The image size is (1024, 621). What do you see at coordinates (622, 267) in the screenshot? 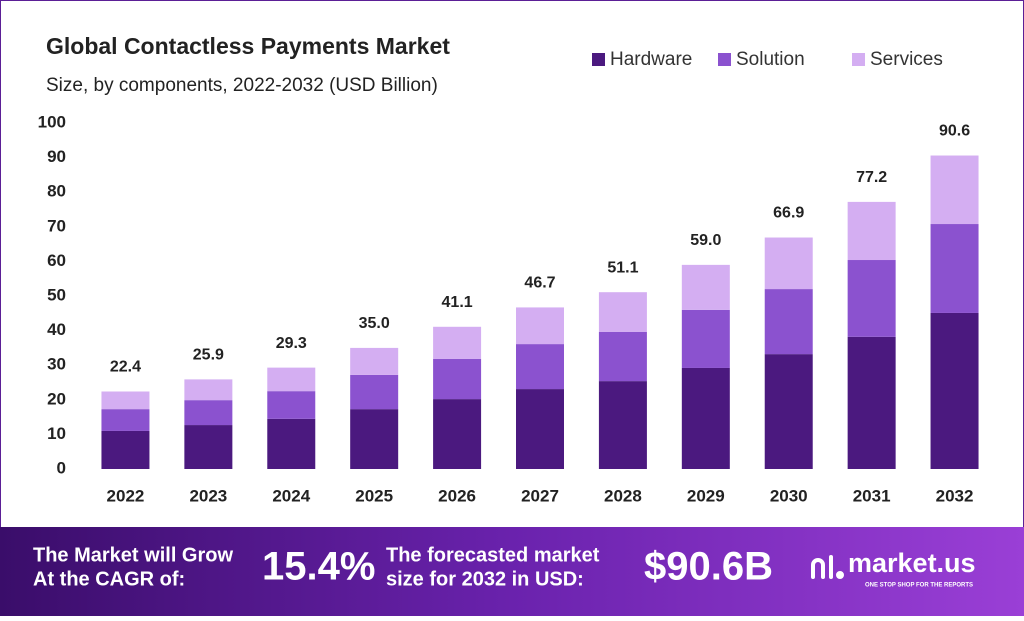
I see `total-label: 51.1` at bounding box center [622, 267].